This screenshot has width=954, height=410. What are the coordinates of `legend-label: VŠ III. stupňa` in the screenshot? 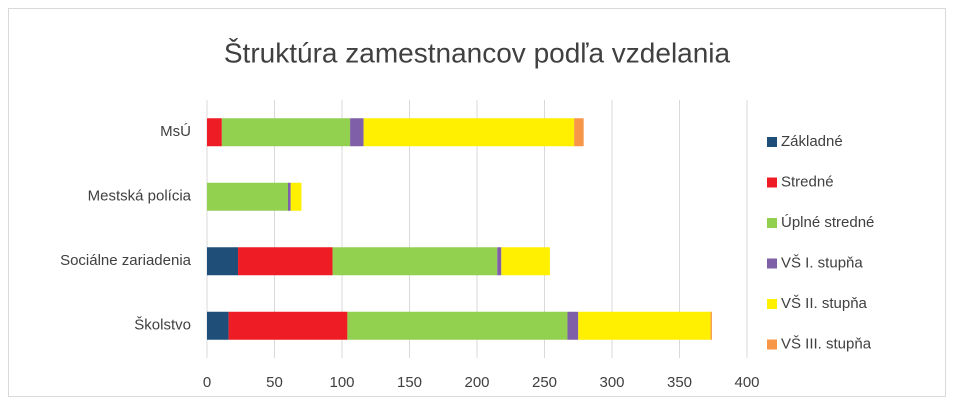 It's located at (826, 343).